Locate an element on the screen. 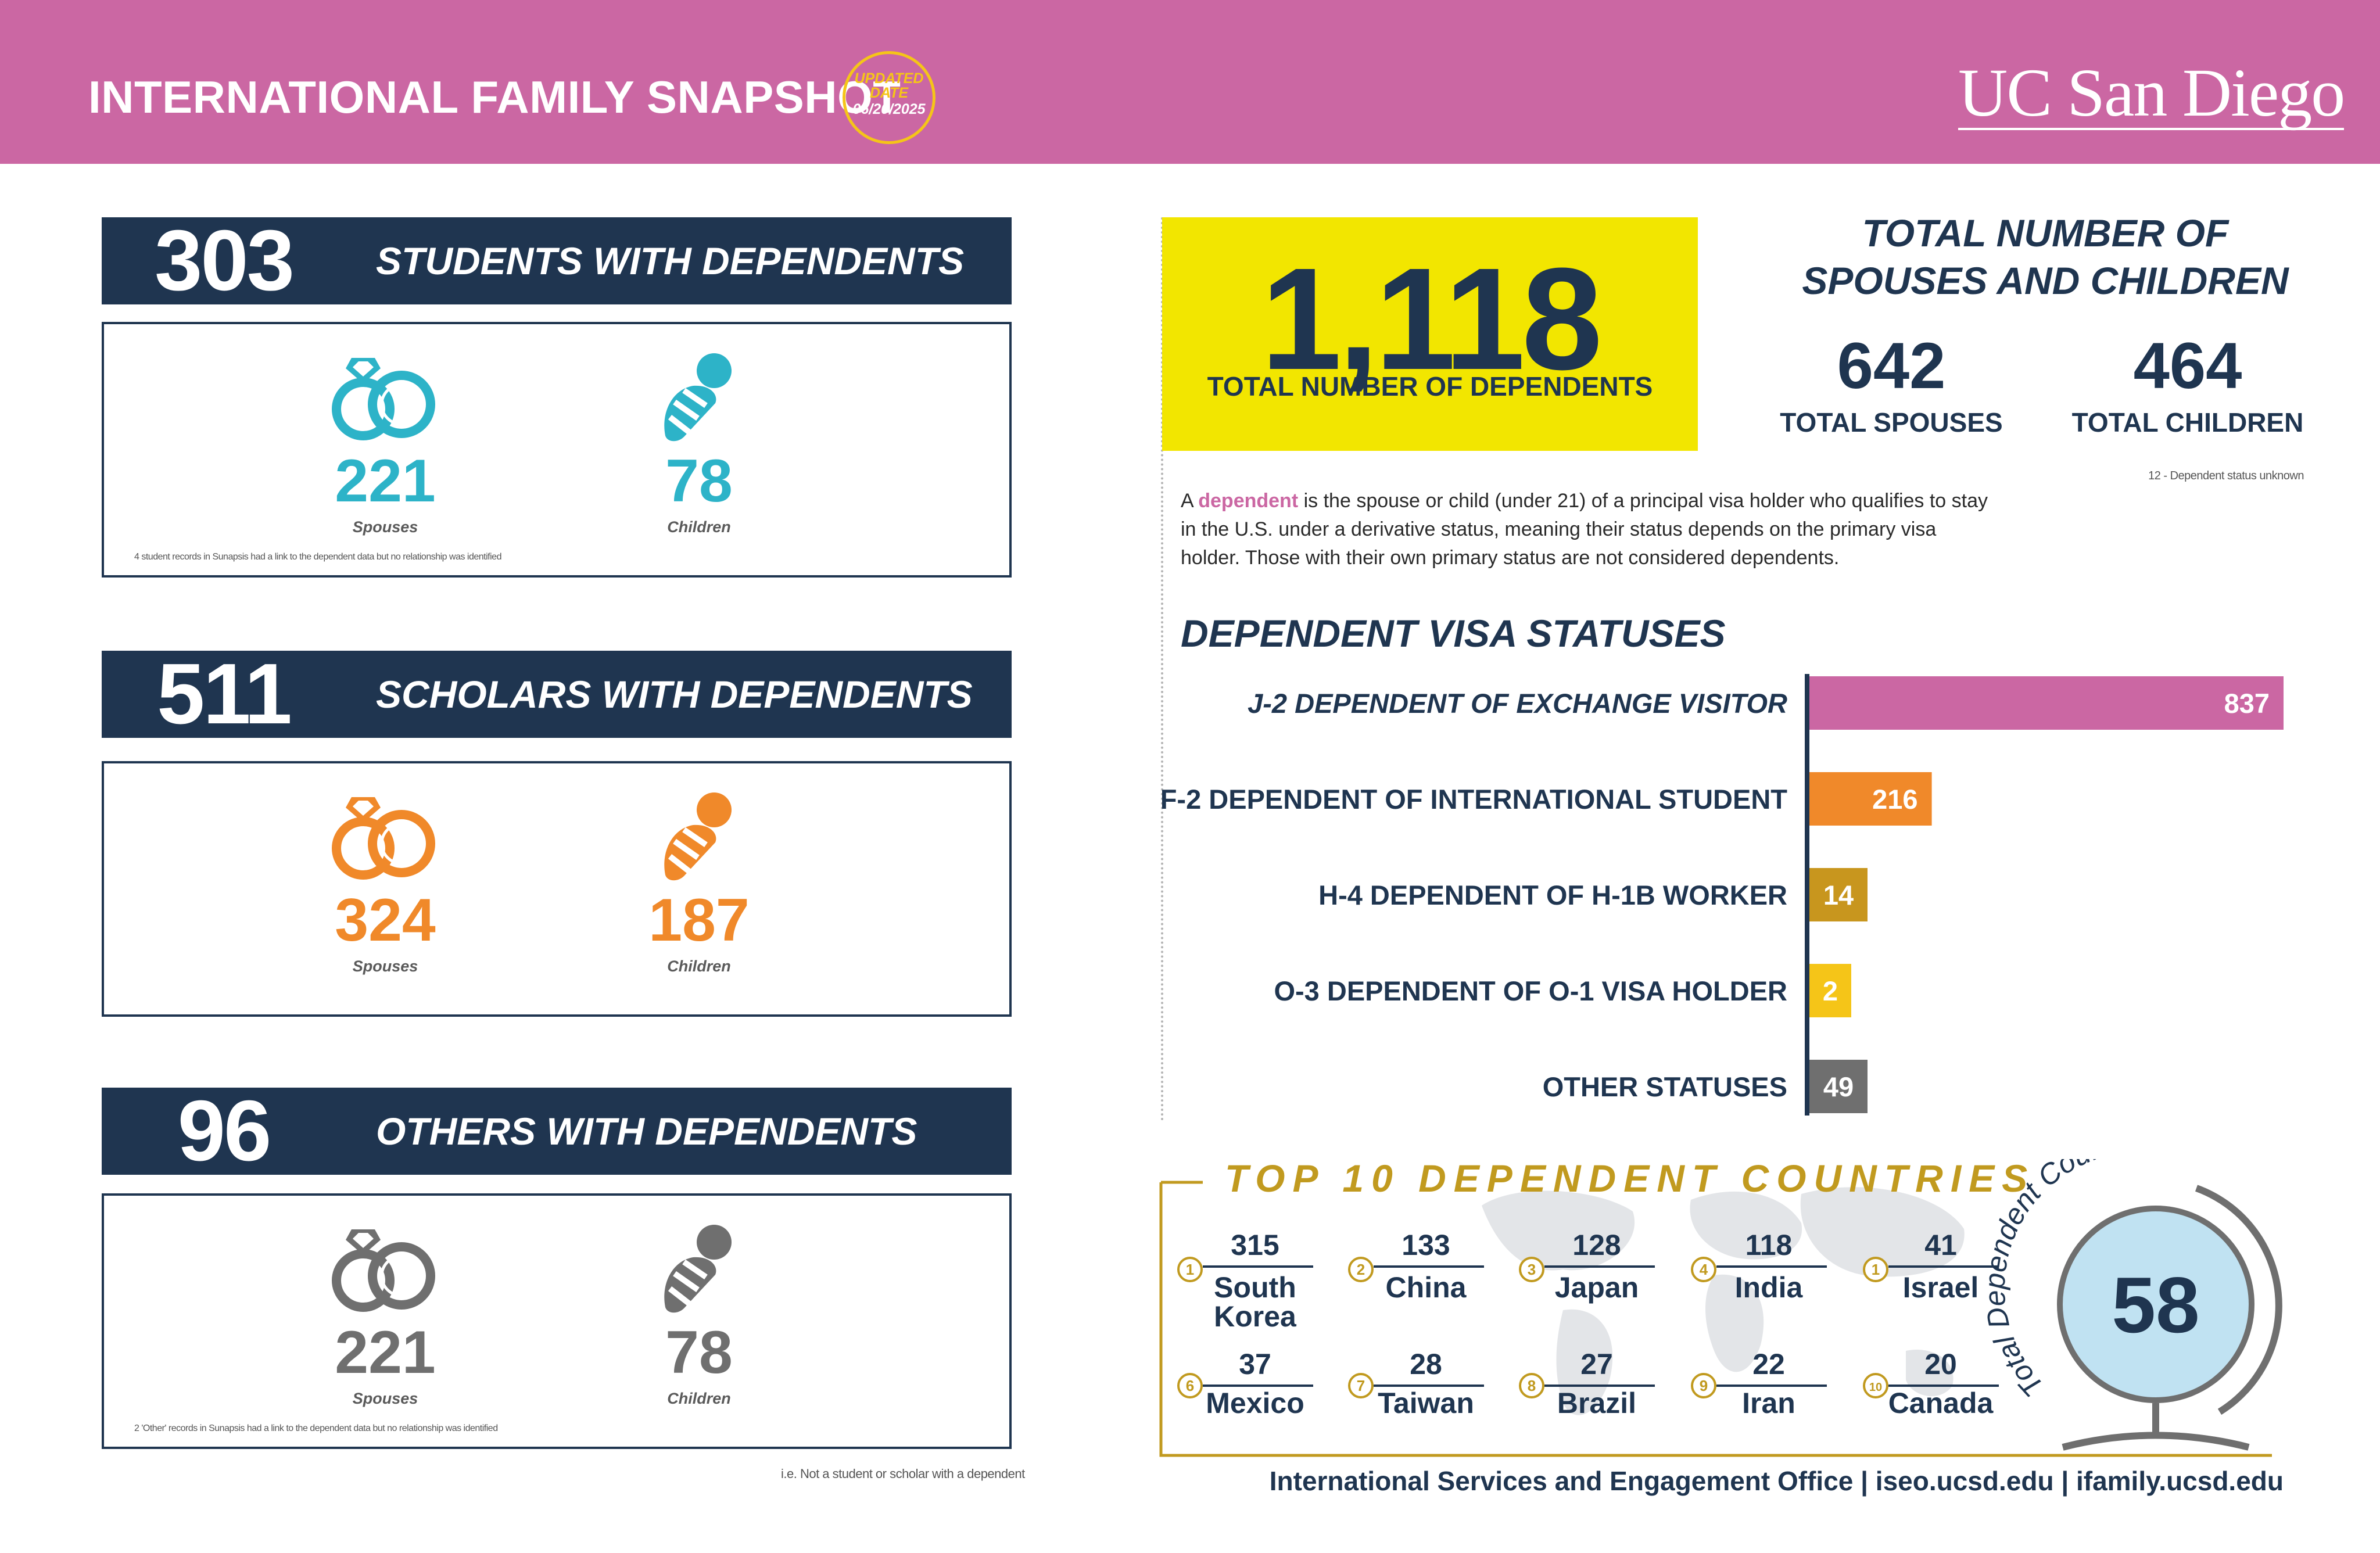  students-spouses-value: 221 is located at coordinates (385, 481).